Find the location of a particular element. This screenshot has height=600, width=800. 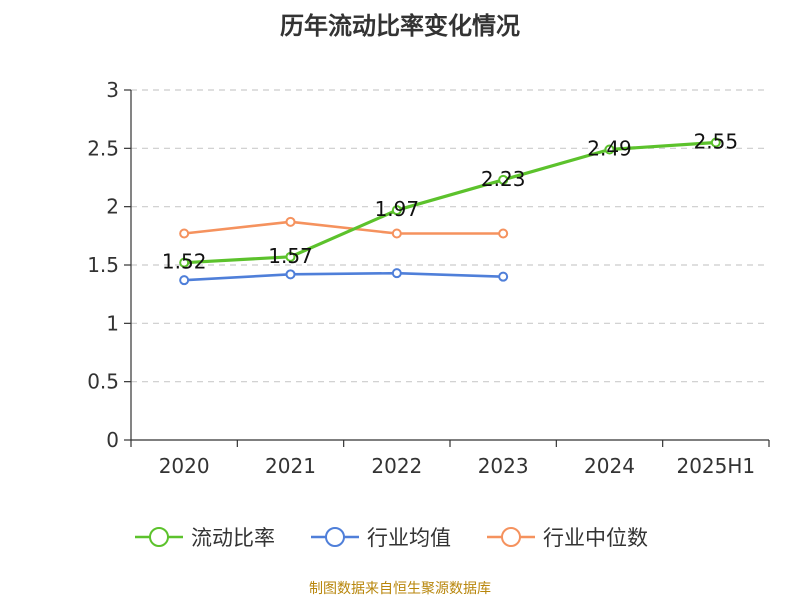

data-label: 1.52 is located at coordinates (184, 262).